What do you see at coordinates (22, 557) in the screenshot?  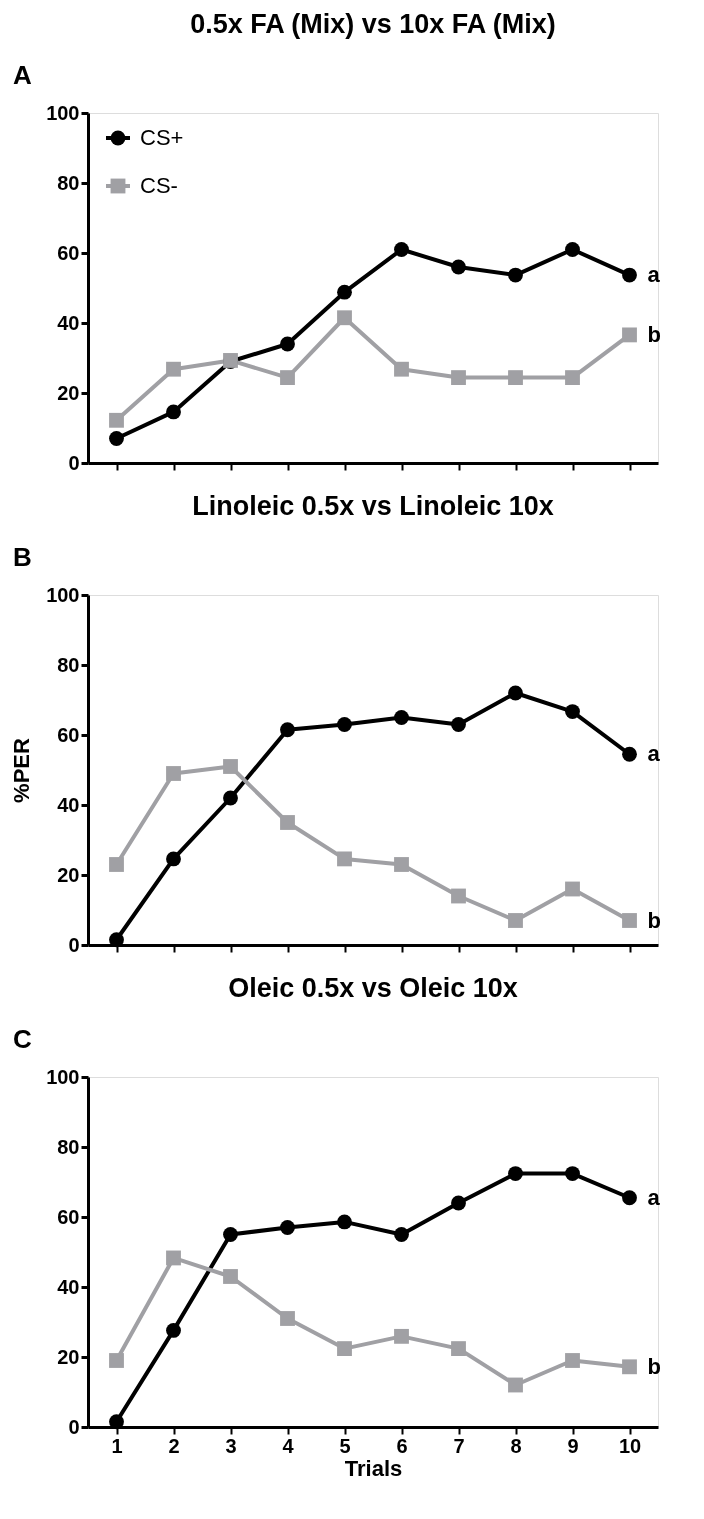 I see `text: B` at bounding box center [22, 557].